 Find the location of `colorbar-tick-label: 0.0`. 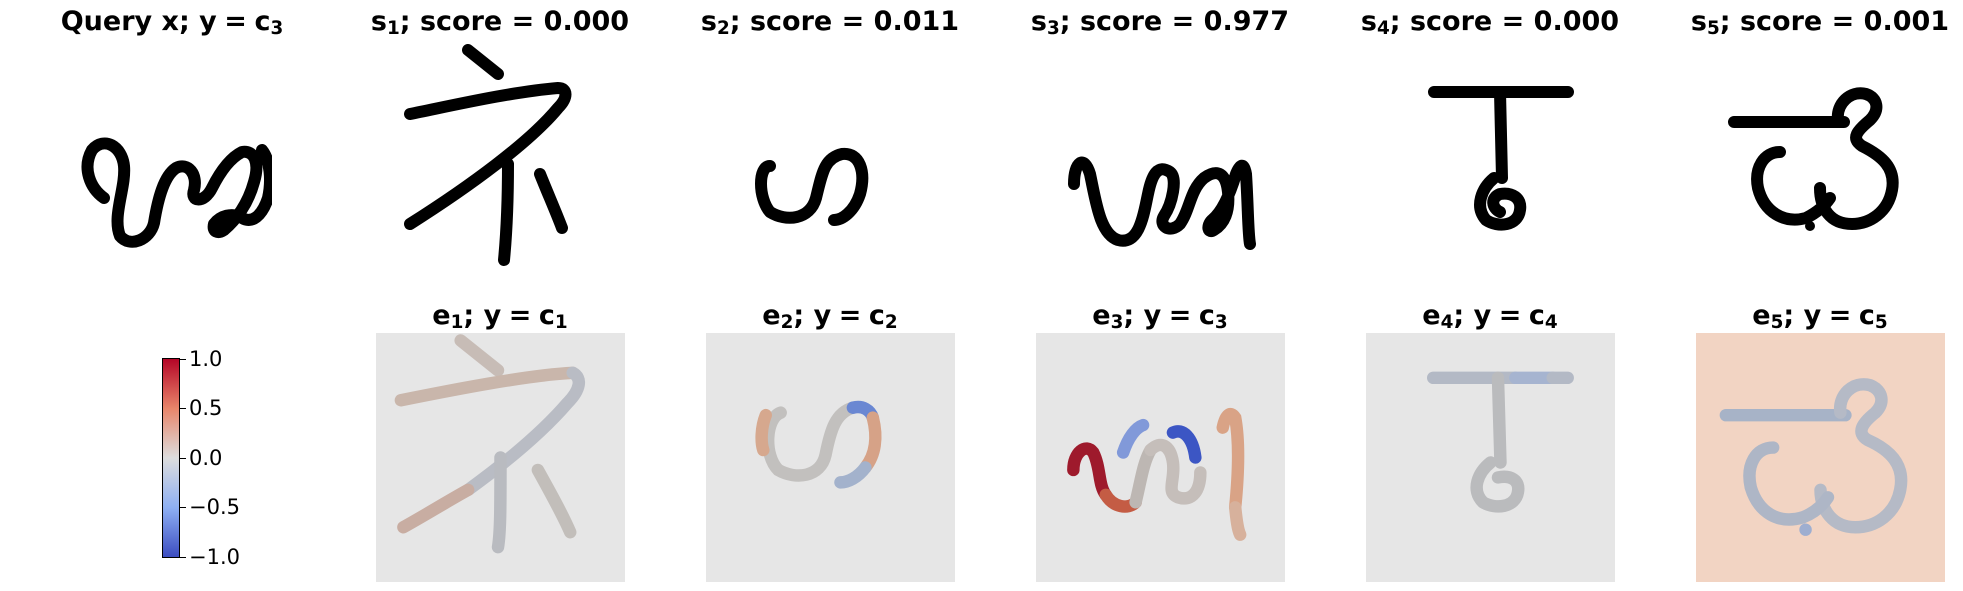

colorbar-tick-label: 0.0 is located at coordinates (206, 458).